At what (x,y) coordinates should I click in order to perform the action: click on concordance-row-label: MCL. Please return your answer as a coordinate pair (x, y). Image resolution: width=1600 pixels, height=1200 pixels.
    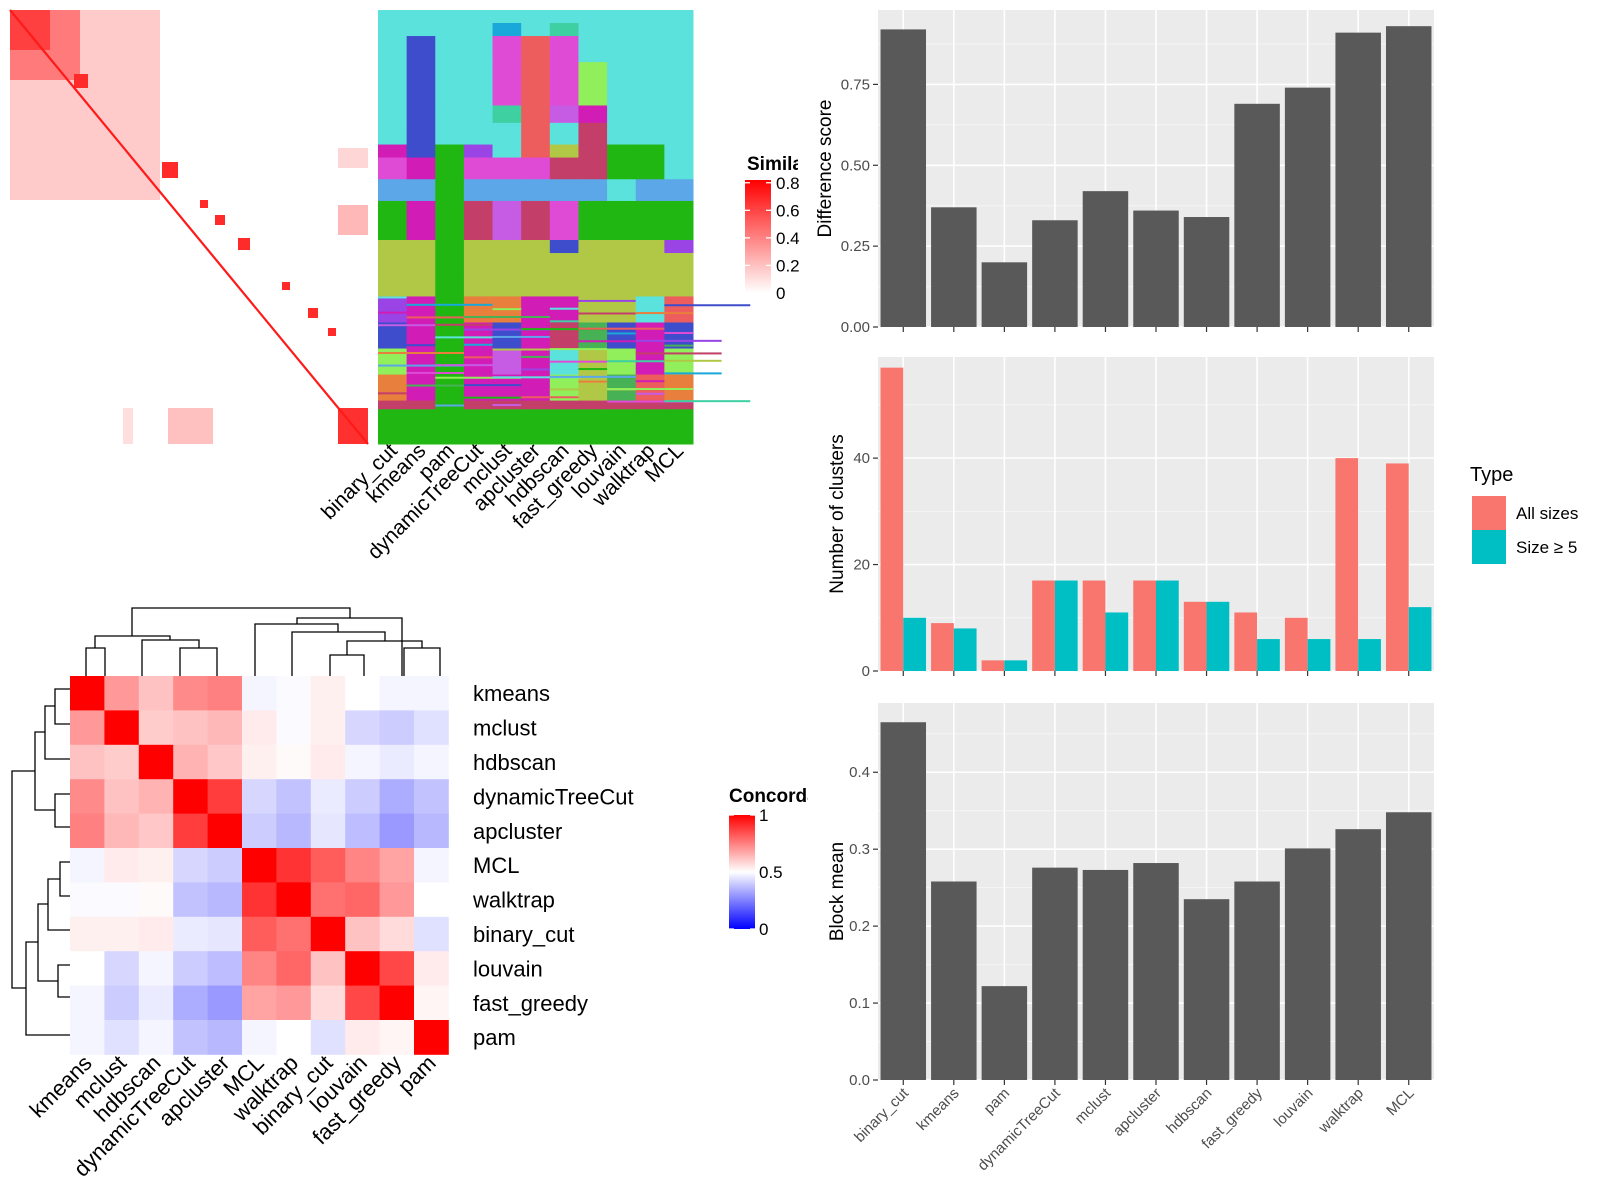
    Looking at the image, I should click on (496, 865).